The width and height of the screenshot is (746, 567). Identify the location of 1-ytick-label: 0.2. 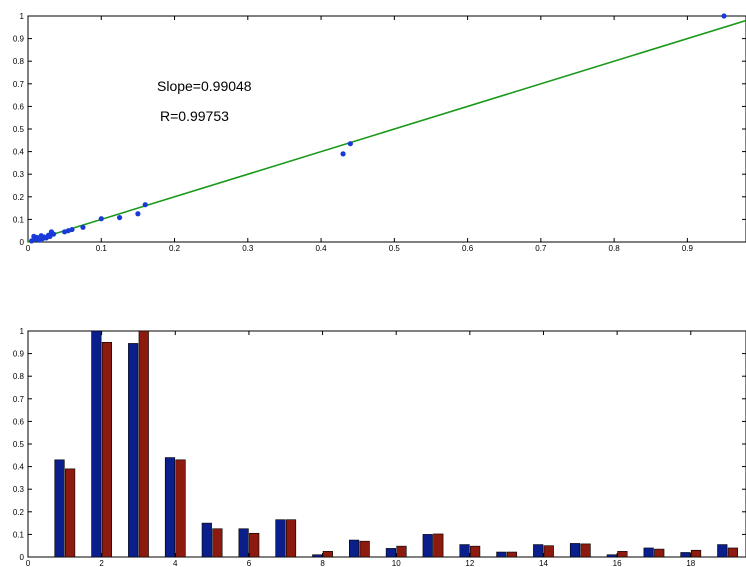
(19, 512).